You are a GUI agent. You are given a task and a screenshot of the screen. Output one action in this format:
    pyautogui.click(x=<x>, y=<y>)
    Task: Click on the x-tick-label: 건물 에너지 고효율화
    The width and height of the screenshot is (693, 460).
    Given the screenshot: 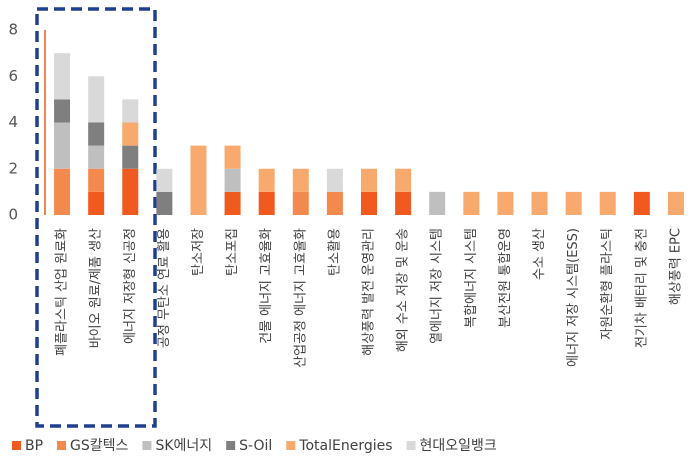 What is the action you would take?
    pyautogui.click(x=266, y=286)
    